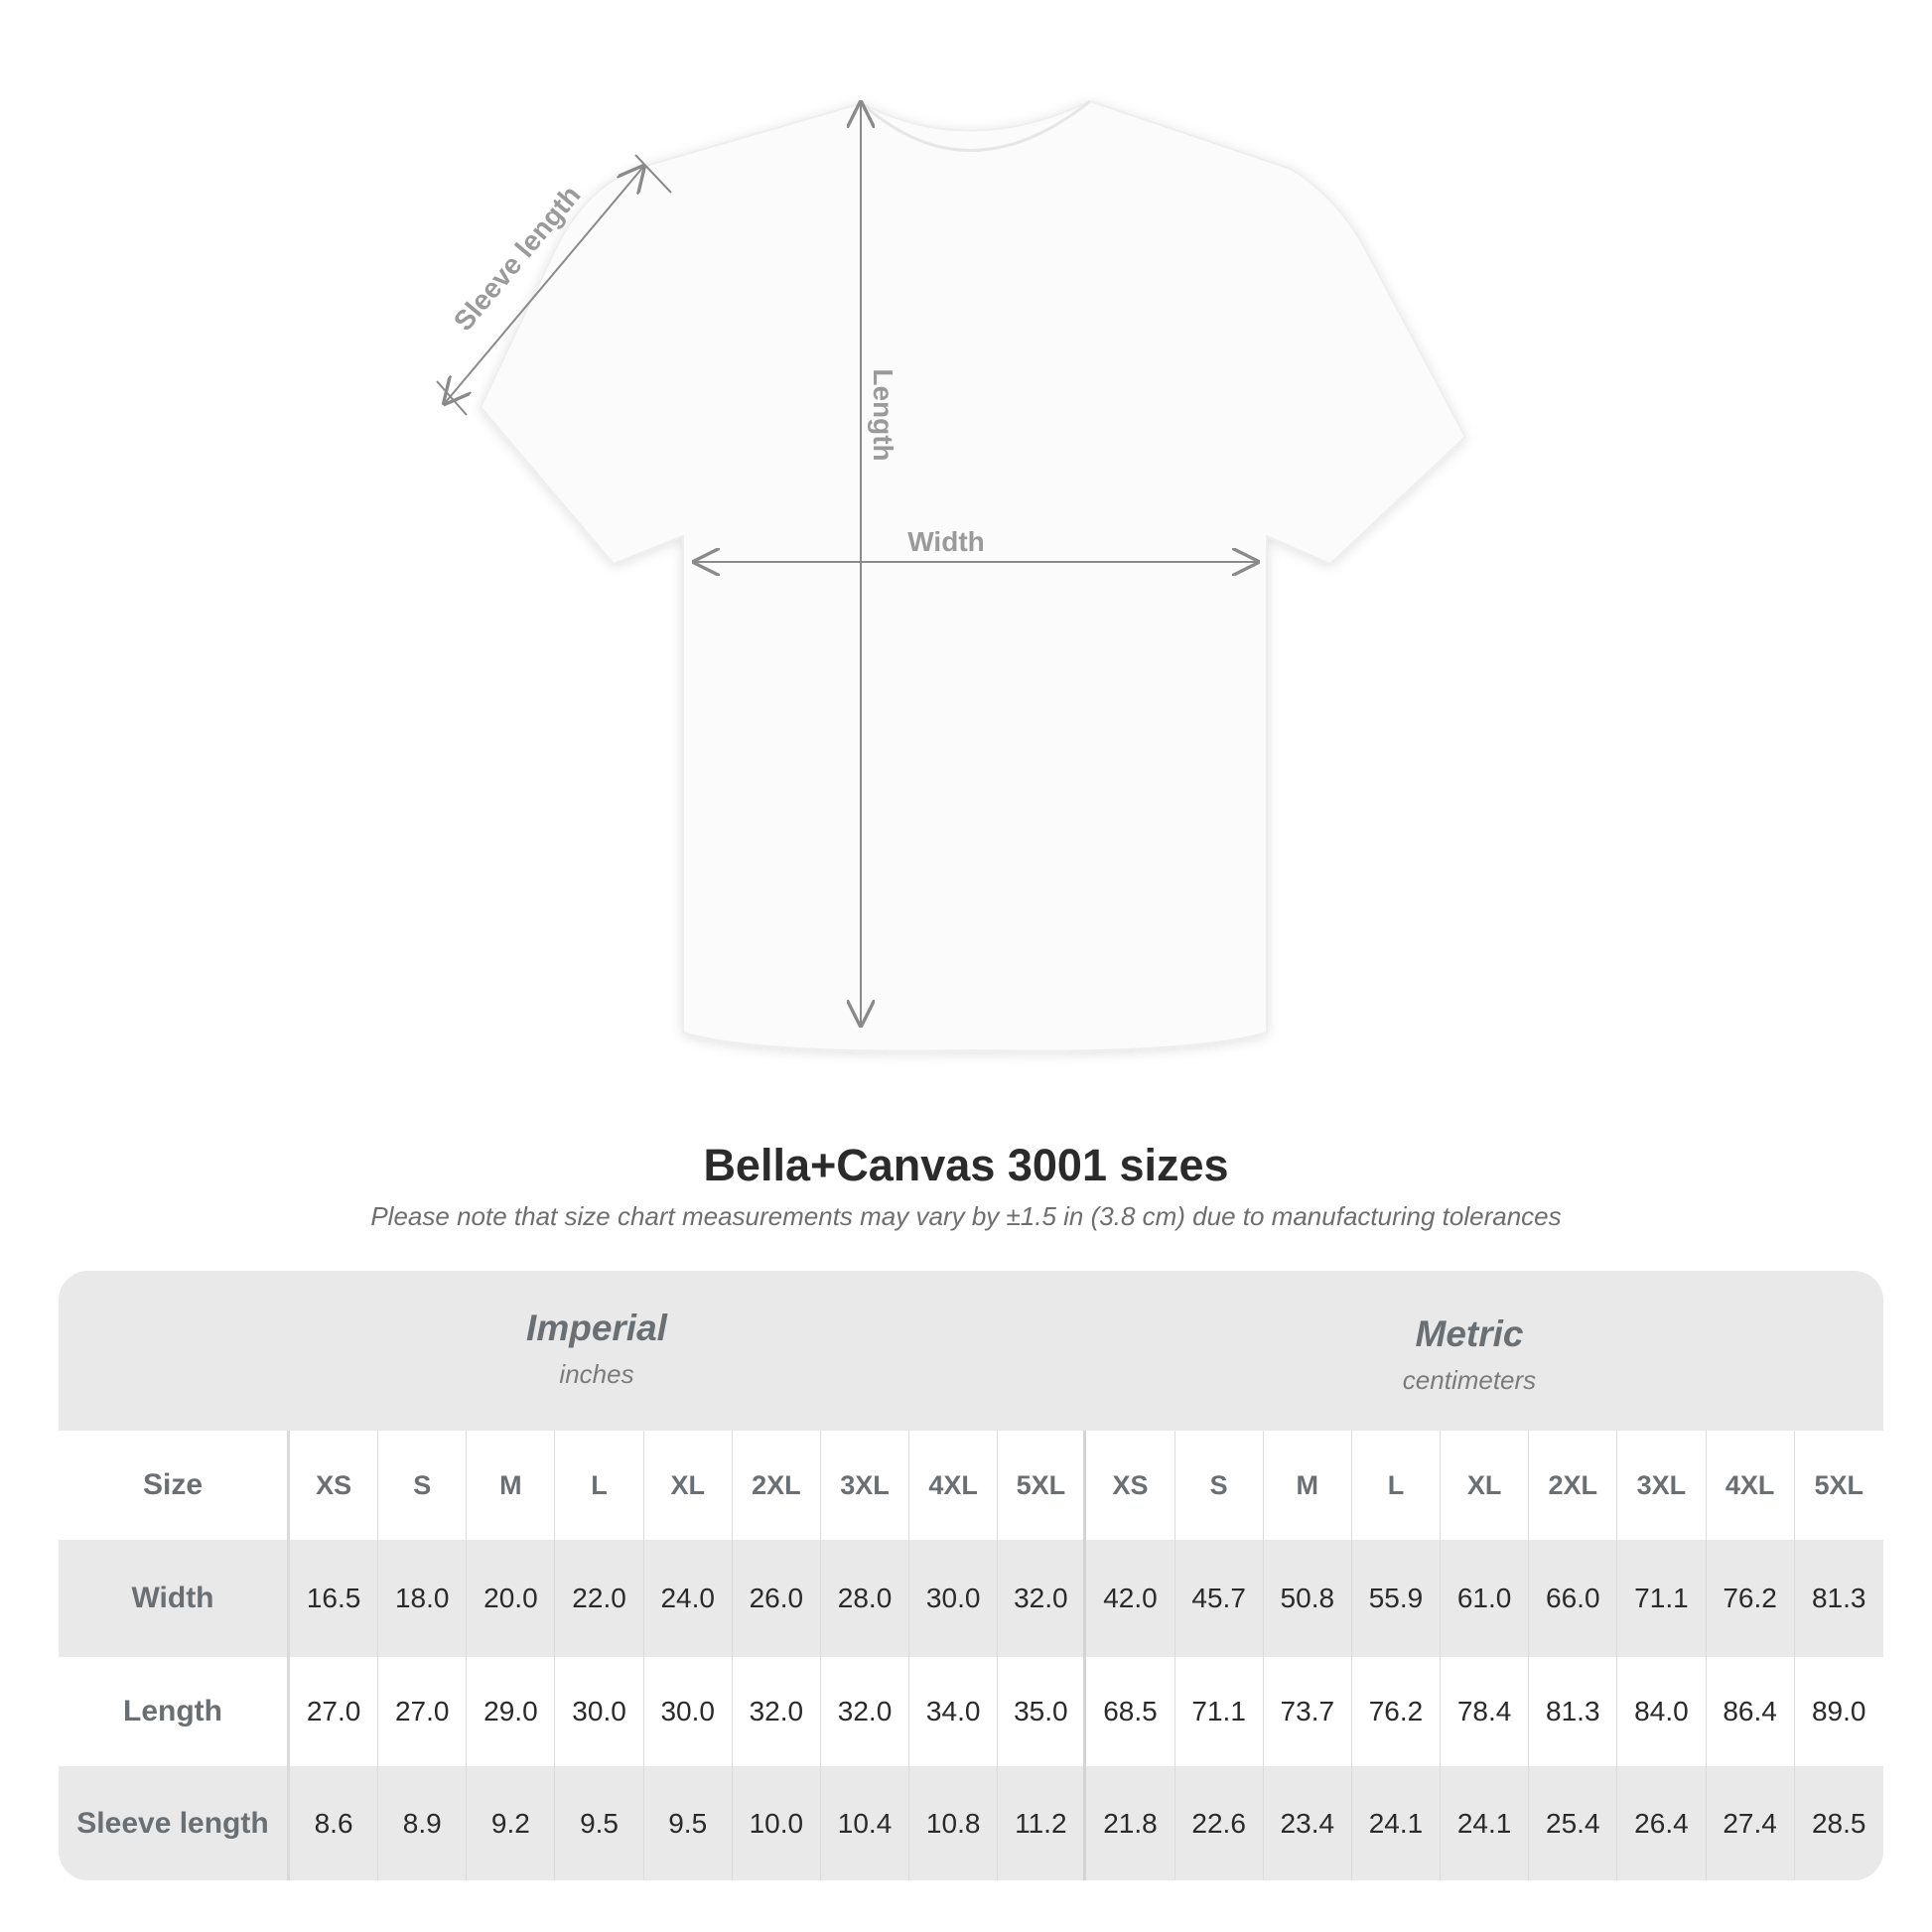 The image size is (1932, 1932). What do you see at coordinates (1130, 1711) in the screenshot?
I see `cell-metric: 68.5` at bounding box center [1130, 1711].